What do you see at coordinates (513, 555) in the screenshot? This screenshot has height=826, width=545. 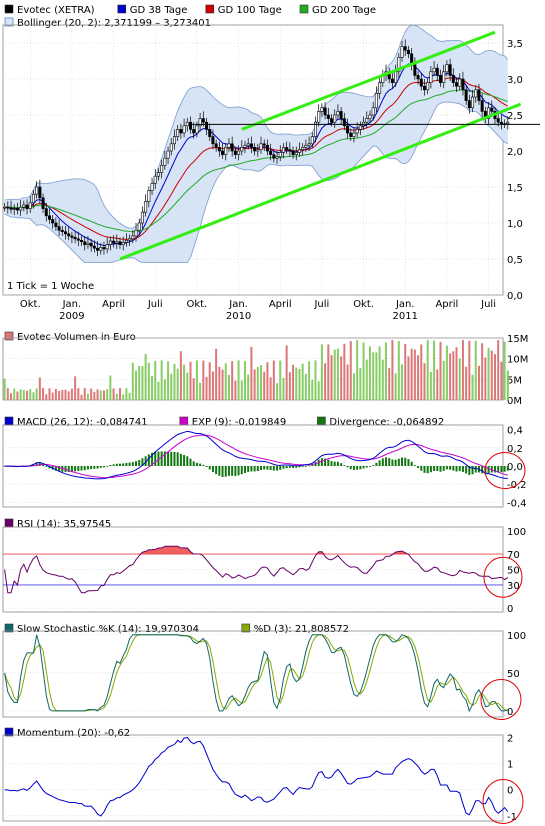 I see `y-tick-label: 70` at bounding box center [513, 555].